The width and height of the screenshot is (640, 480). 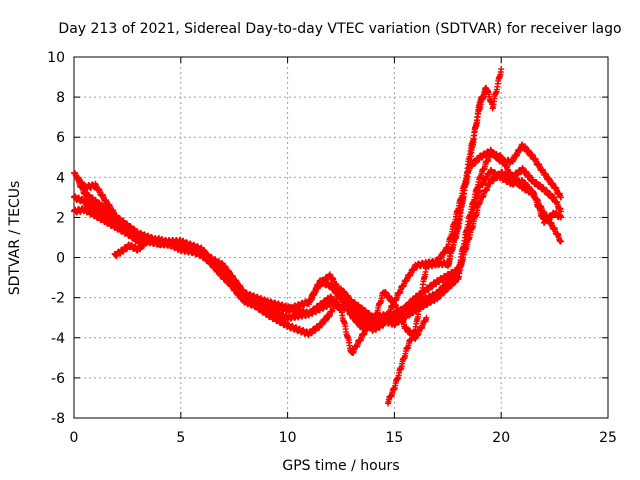 What do you see at coordinates (60, 98) in the screenshot?
I see `y-tick-label: 8` at bounding box center [60, 98].